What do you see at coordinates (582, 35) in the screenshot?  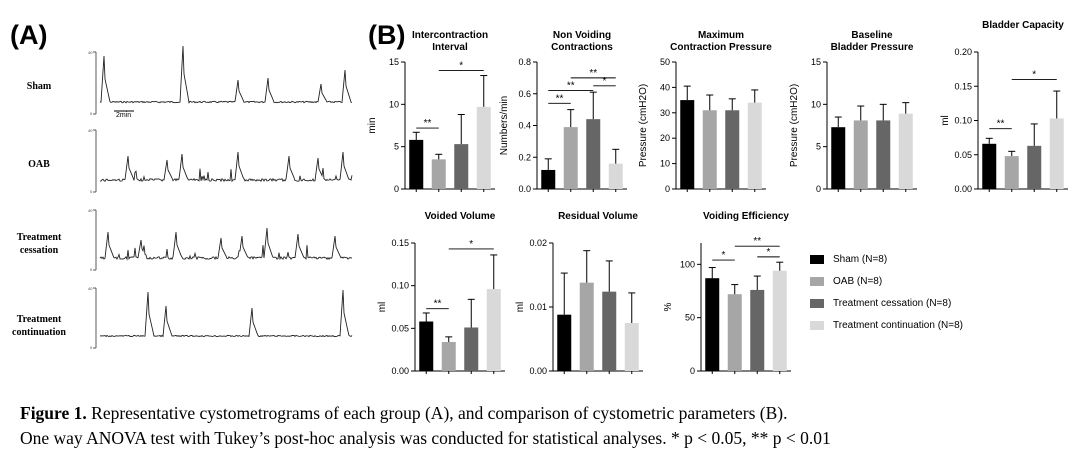 I see `chart-title: Non Voiding` at bounding box center [582, 35].